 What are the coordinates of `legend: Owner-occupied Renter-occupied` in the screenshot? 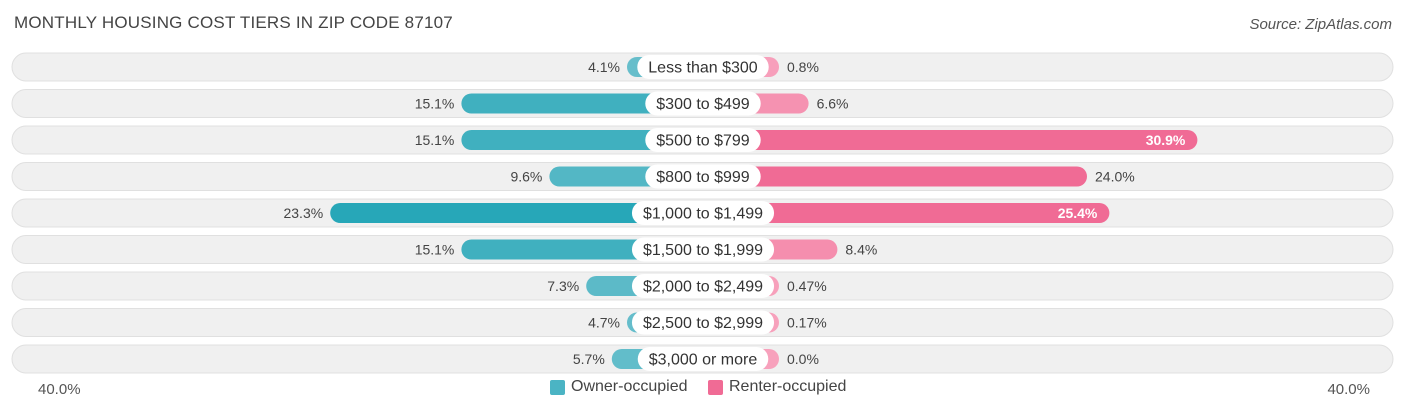 It's located at (703, 389).